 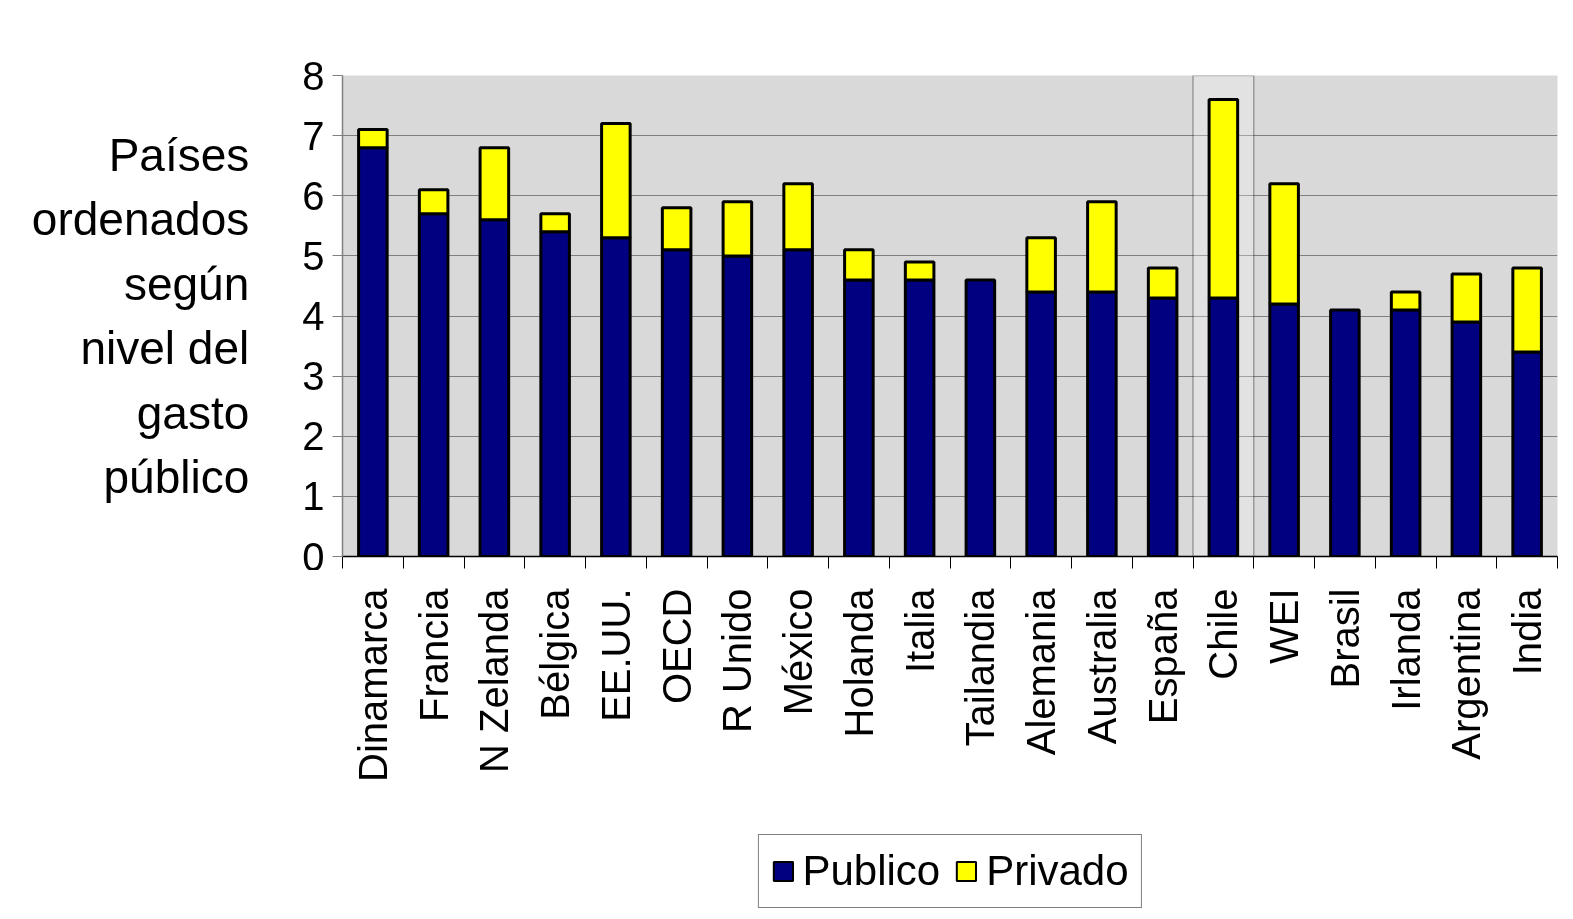 I want to click on y-tick-label: 8, so click(x=313, y=75).